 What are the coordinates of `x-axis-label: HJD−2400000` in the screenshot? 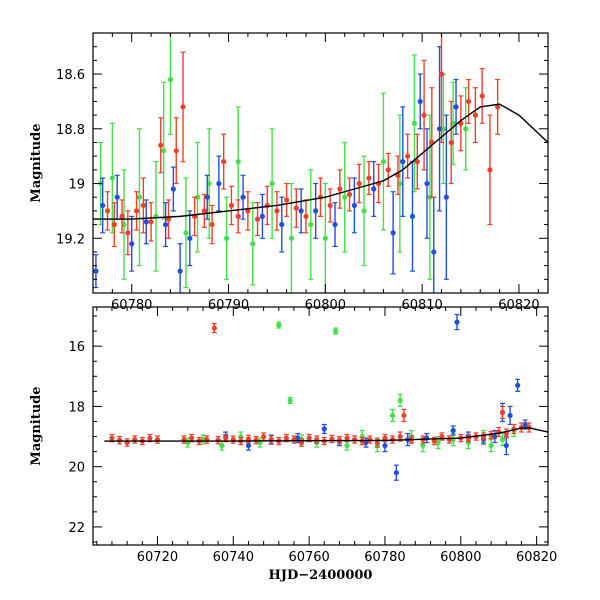 It's located at (321, 575).